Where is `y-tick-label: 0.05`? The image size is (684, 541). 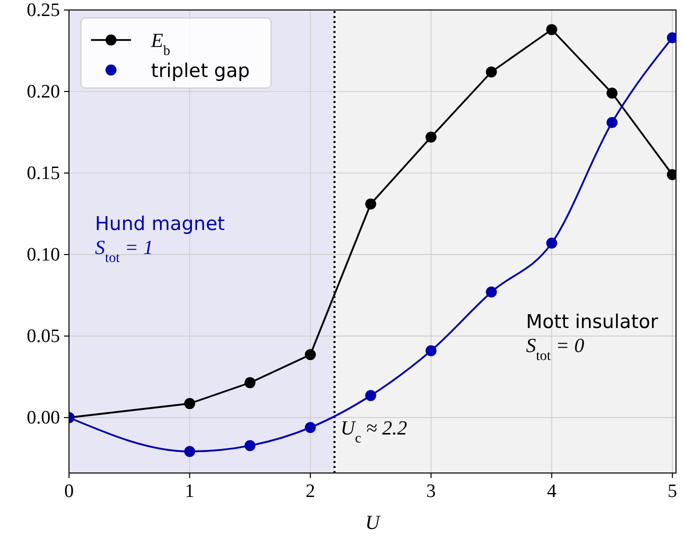 y-tick-label: 0.05 is located at coordinates (43, 337).